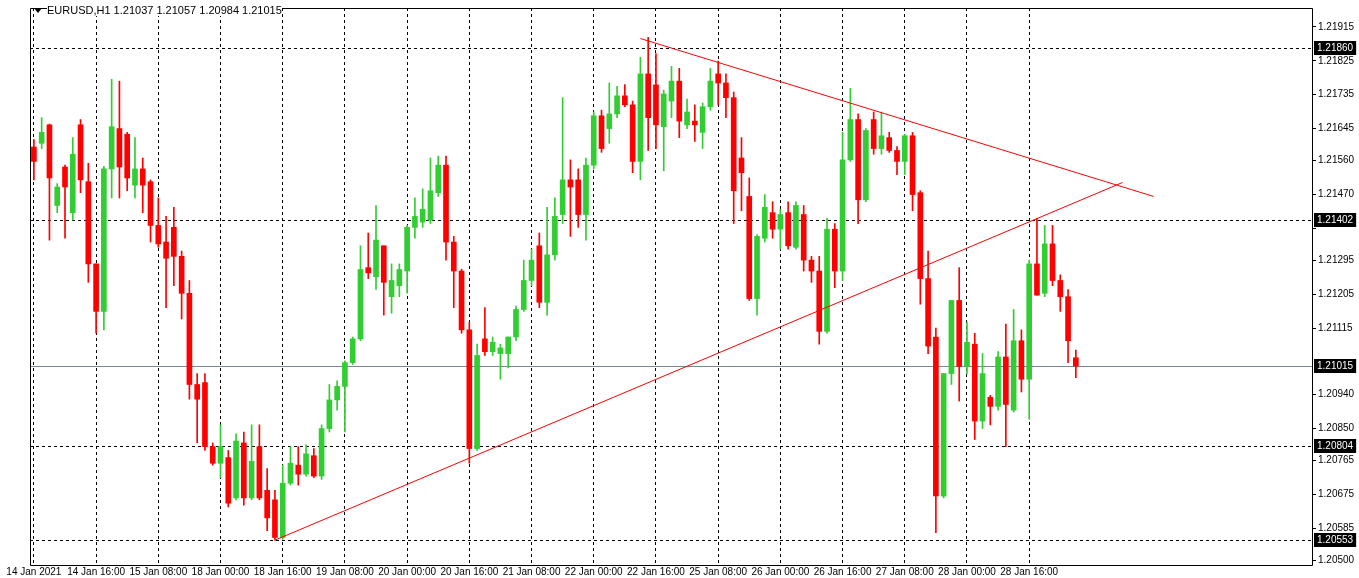 The width and height of the screenshot is (1359, 578). What do you see at coordinates (1336, 94) in the screenshot?
I see `y-tick-label: 1.21735` at bounding box center [1336, 94].